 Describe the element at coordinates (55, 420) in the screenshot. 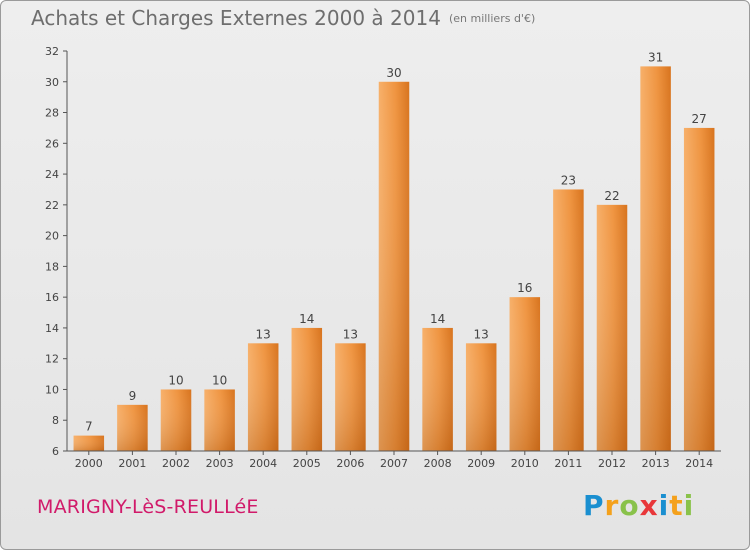

I see `y-tick-label: 8` at that location.